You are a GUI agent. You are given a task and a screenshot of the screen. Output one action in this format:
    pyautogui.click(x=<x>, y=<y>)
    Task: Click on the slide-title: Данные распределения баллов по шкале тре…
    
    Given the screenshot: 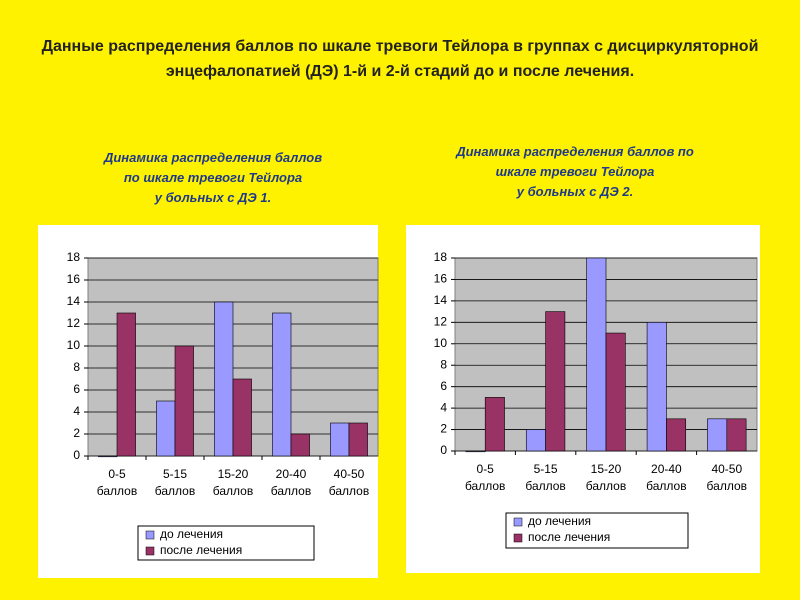 What is the action you would take?
    pyautogui.click(x=400, y=59)
    